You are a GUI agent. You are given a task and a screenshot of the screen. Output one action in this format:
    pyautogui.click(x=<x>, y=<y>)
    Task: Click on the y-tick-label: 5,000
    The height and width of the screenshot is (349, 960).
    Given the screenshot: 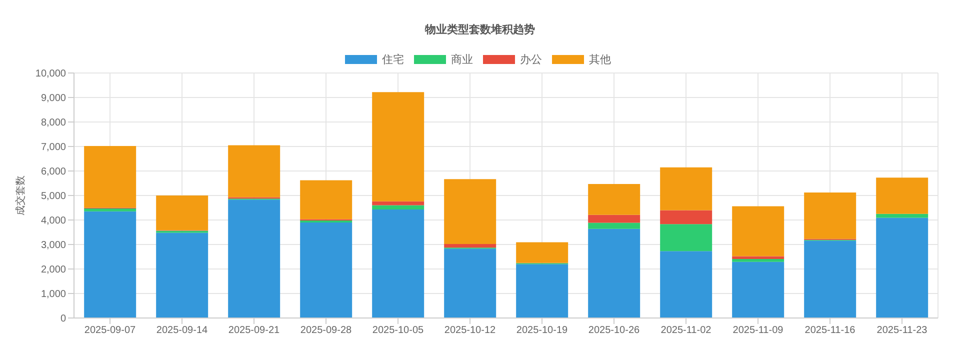 What is the action you would take?
    pyautogui.click(x=53, y=196)
    